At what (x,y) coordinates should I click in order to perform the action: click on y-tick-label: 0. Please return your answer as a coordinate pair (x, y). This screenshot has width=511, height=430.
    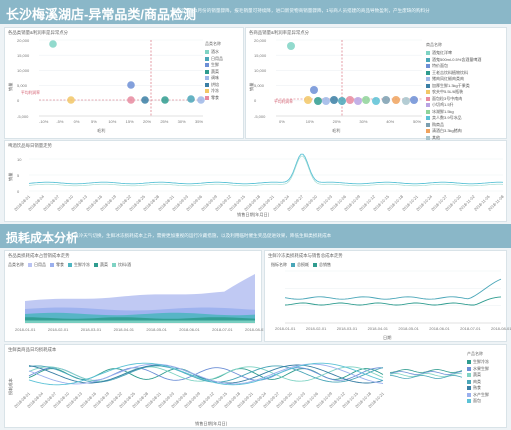
    Looking at the image, I should click on (255, 101).